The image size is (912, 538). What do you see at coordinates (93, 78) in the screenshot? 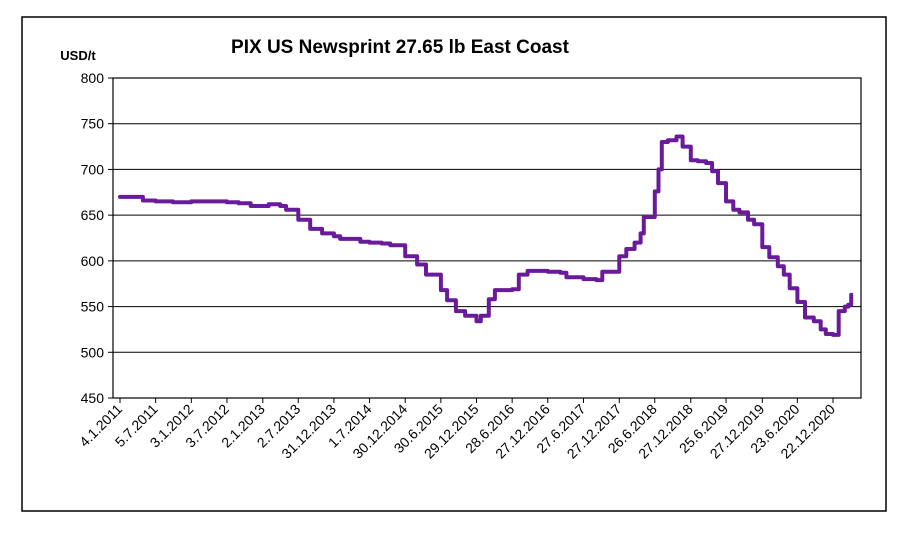
I see `y-tick-label: 800` at bounding box center [93, 78].